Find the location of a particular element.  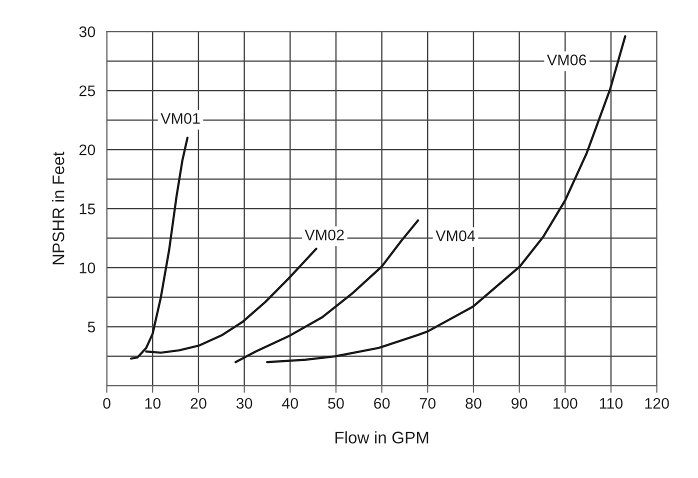

series-label: VM01 is located at coordinates (180, 118).